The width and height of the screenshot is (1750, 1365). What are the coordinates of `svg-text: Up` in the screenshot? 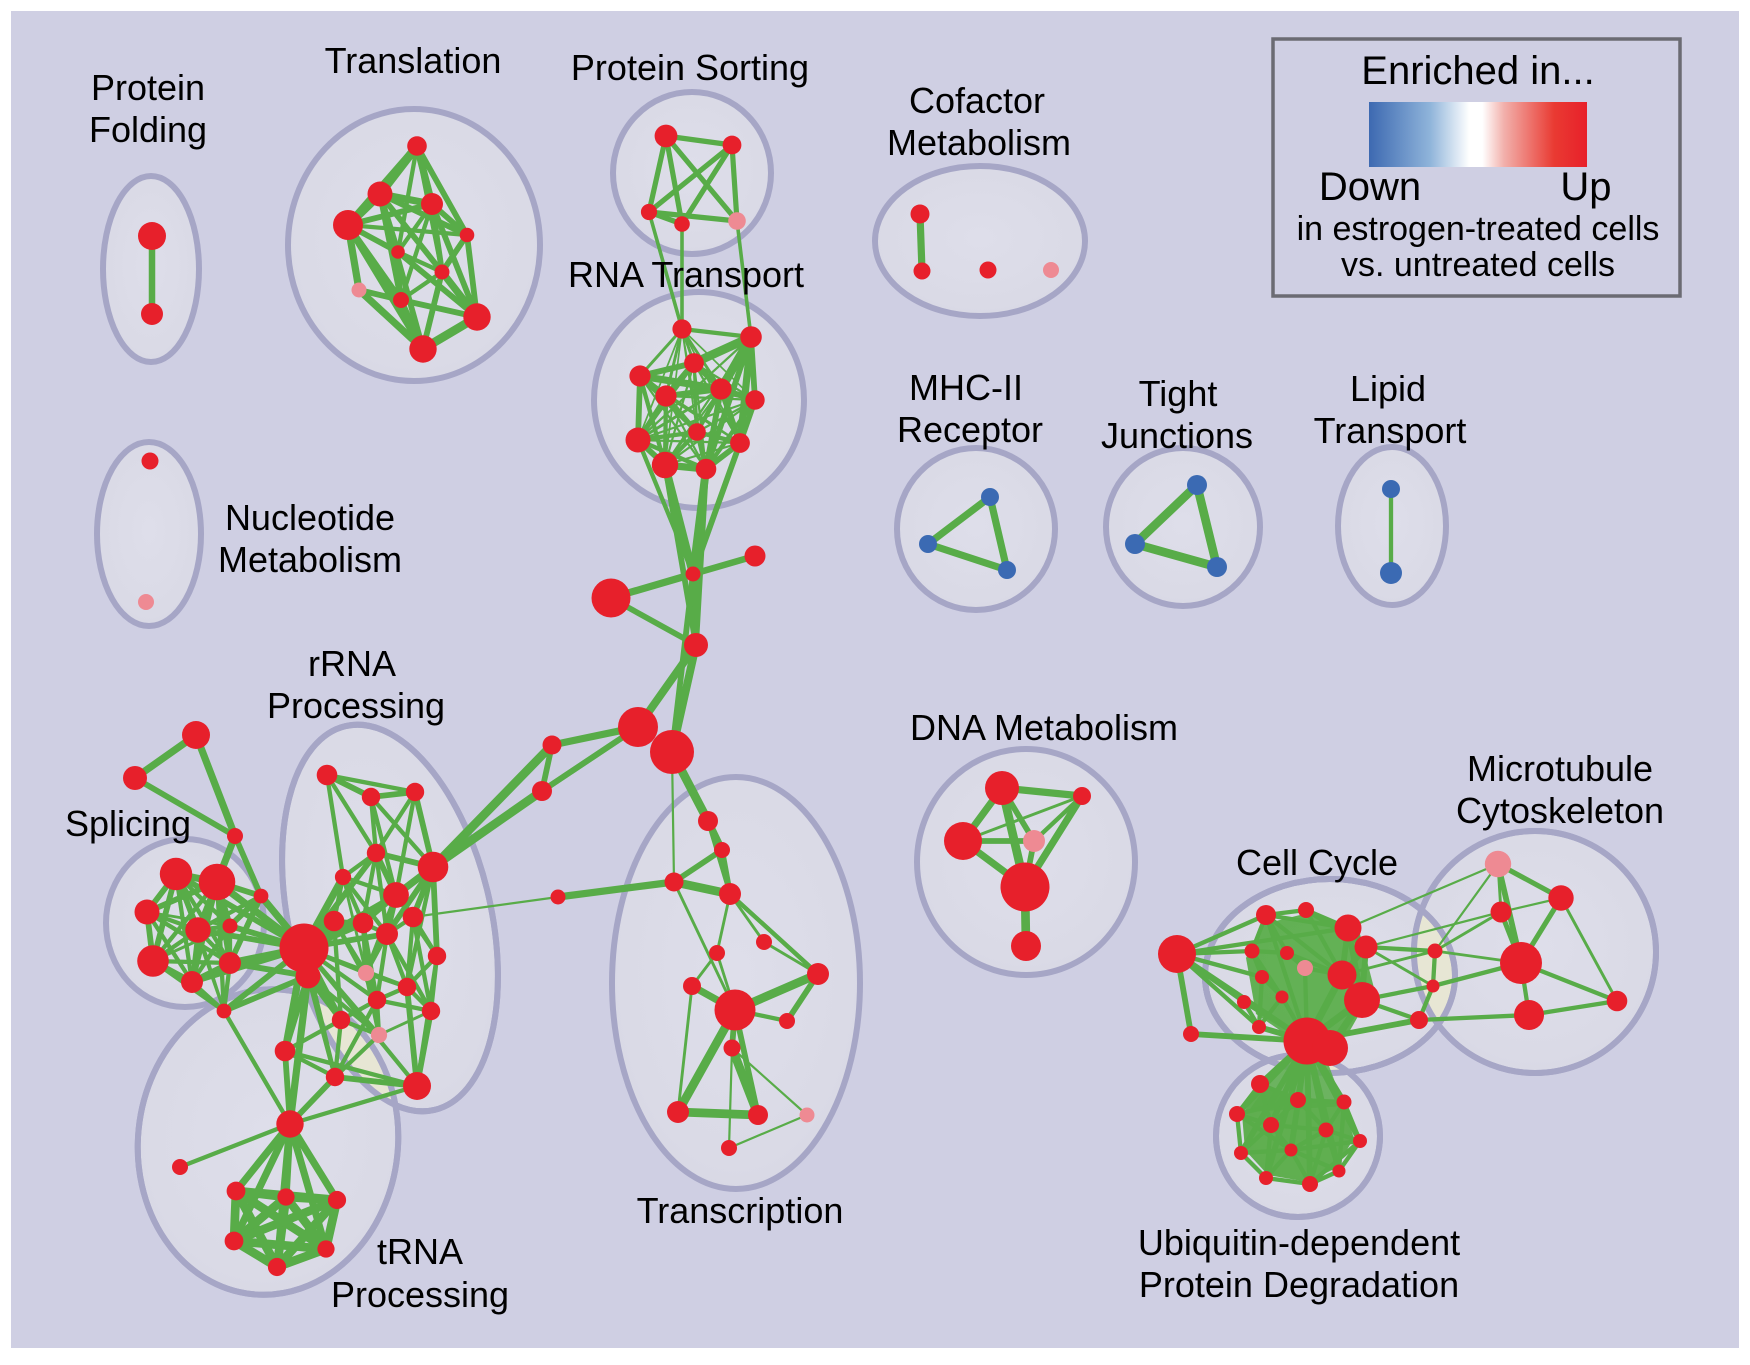 It's located at (1585, 187).